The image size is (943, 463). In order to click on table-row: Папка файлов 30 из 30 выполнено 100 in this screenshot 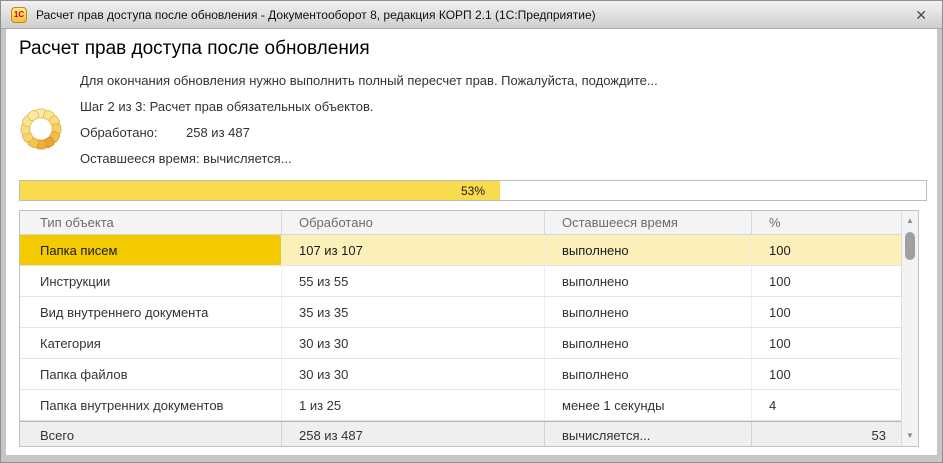, I will do `click(460, 374)`.